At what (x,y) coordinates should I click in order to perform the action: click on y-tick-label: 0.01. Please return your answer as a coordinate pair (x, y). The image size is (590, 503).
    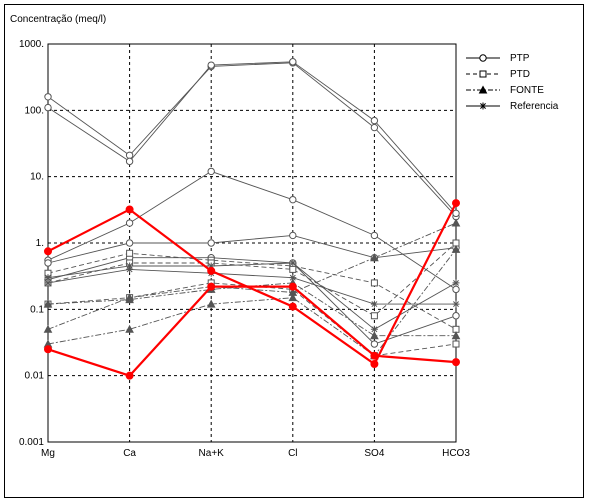
    Looking at the image, I should click on (35, 376).